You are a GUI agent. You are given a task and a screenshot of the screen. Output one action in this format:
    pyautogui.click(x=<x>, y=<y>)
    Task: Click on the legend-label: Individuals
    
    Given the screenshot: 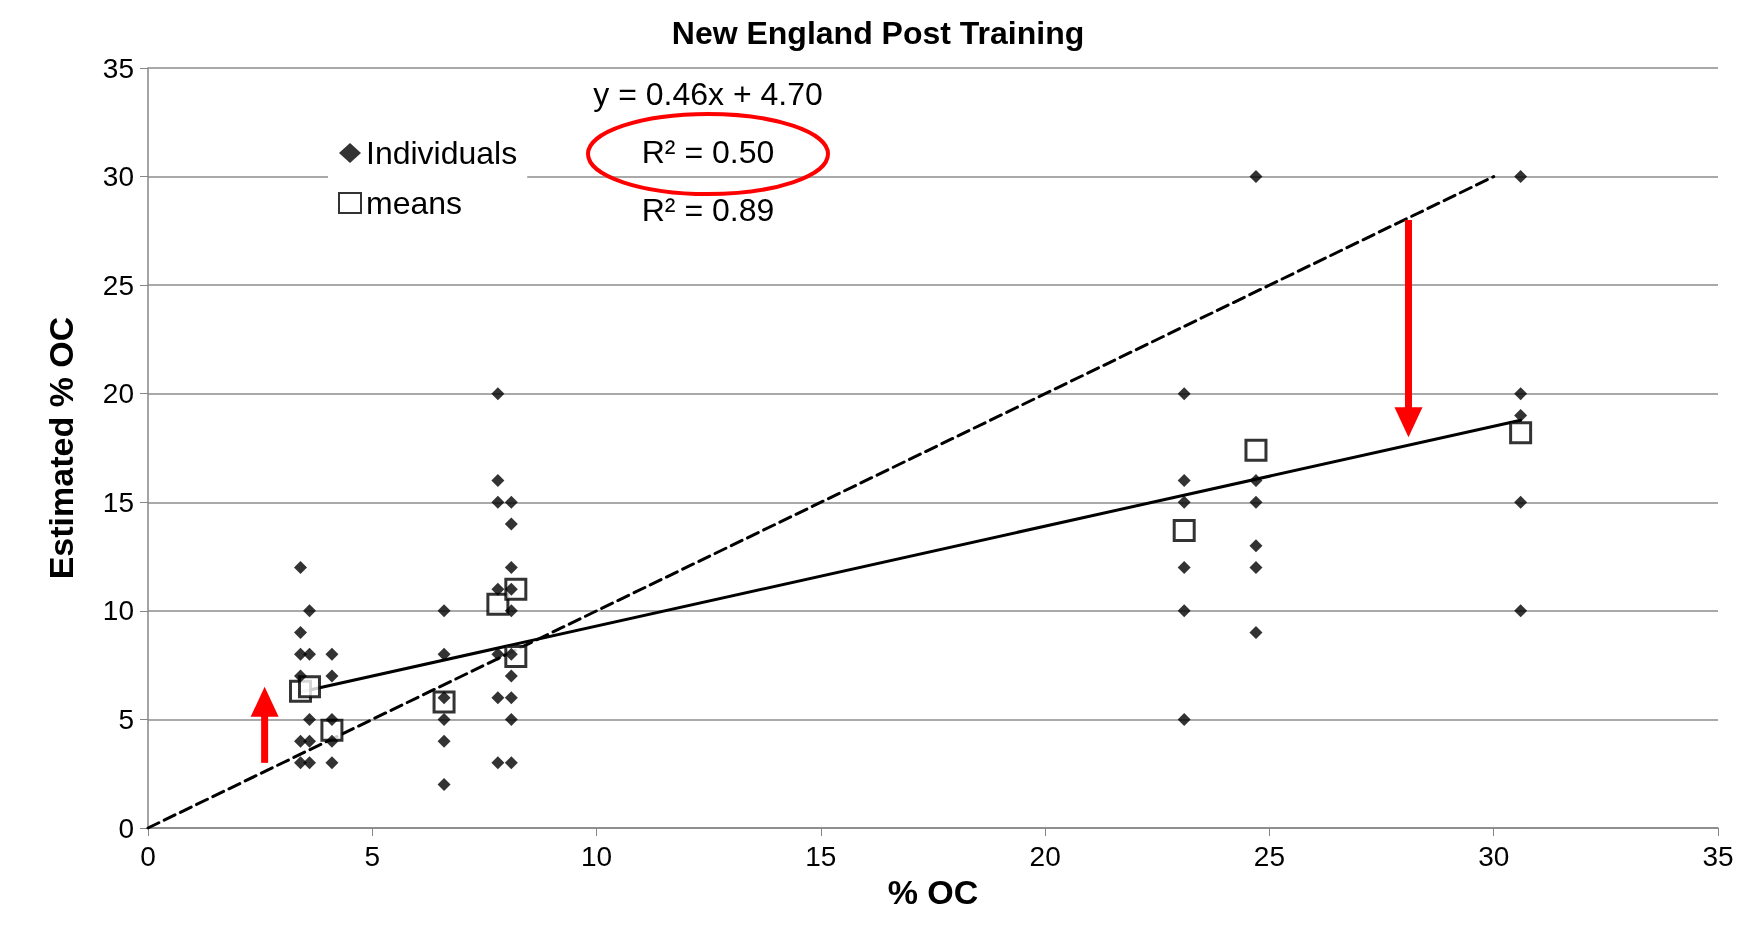 What is the action you would take?
    pyautogui.click(x=442, y=153)
    